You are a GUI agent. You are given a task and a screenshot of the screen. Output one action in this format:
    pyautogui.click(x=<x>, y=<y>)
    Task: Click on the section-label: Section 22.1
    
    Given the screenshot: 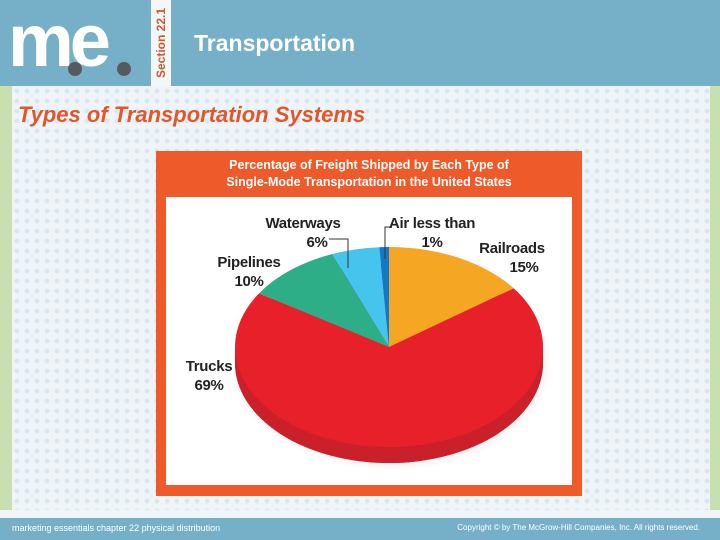 What is the action you would take?
    pyautogui.click(x=161, y=43)
    